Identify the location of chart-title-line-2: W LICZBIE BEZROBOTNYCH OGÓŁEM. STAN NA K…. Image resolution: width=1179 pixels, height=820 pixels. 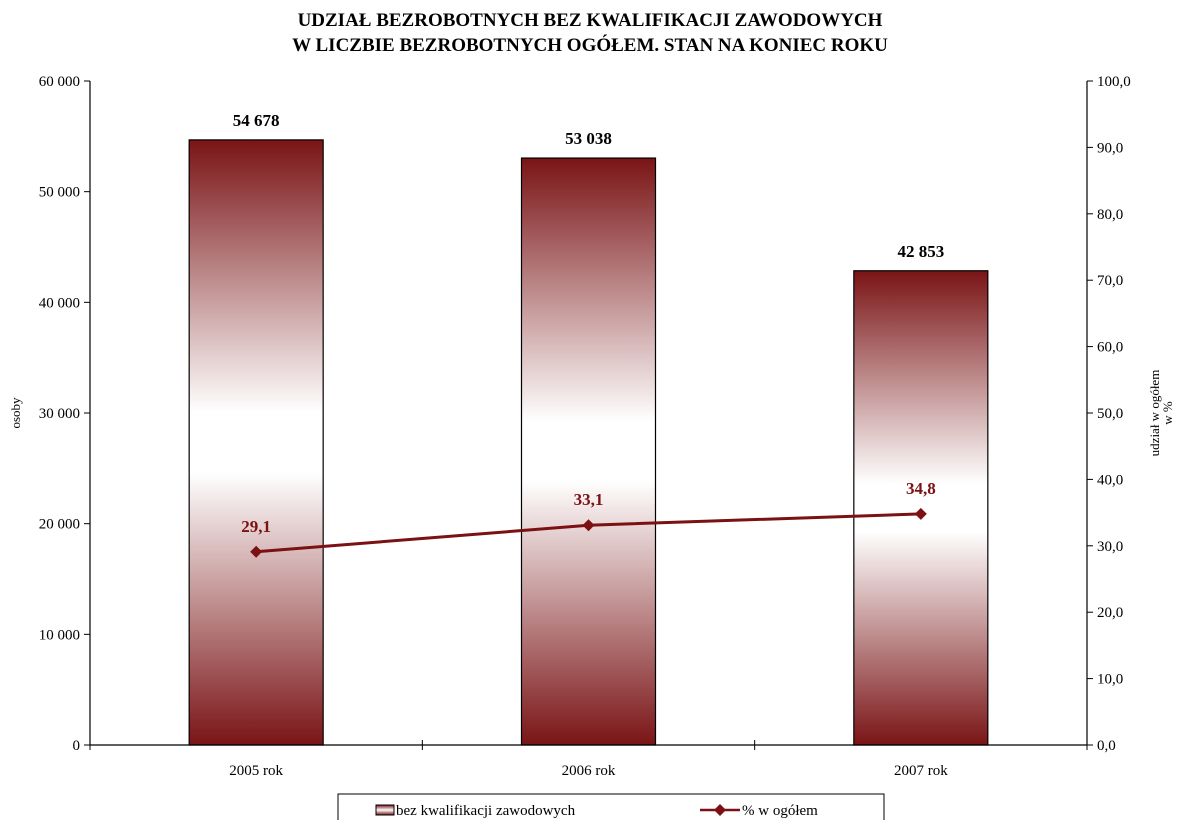
(590, 45).